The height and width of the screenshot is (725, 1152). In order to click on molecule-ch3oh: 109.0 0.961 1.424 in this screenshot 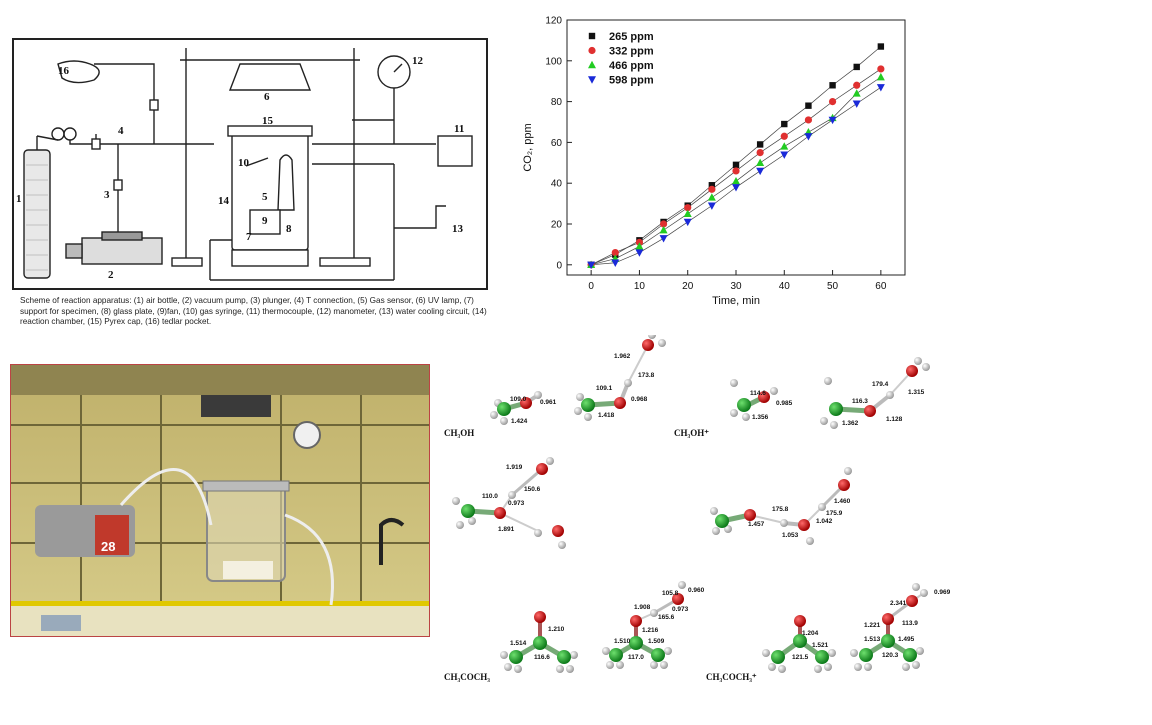, I will do `click(523, 408)`.